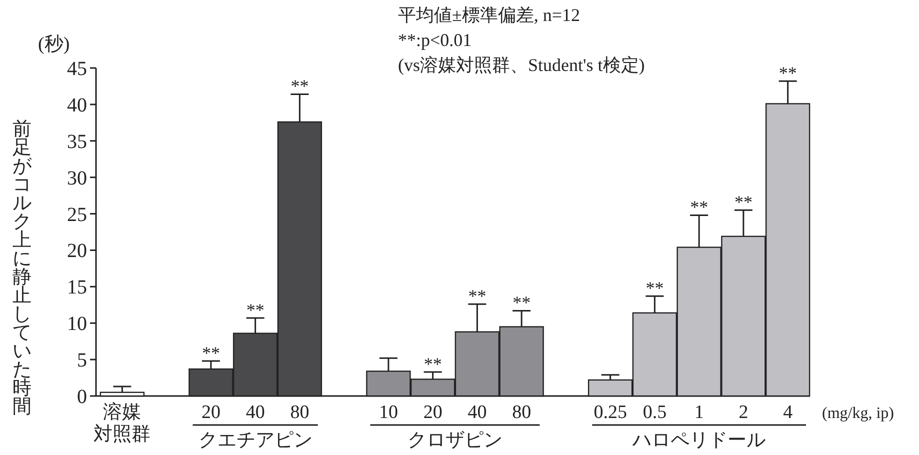 This screenshot has height=455, width=919. I want to click on text: (秒), so click(54, 44).